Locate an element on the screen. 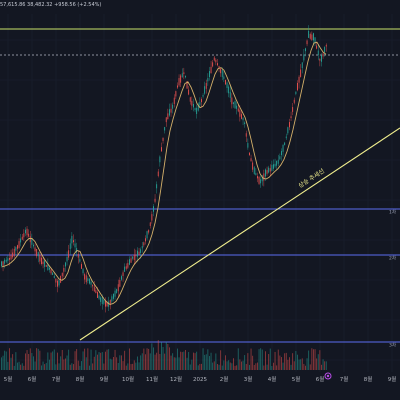  event-marker-icon is located at coordinates (328, 376).